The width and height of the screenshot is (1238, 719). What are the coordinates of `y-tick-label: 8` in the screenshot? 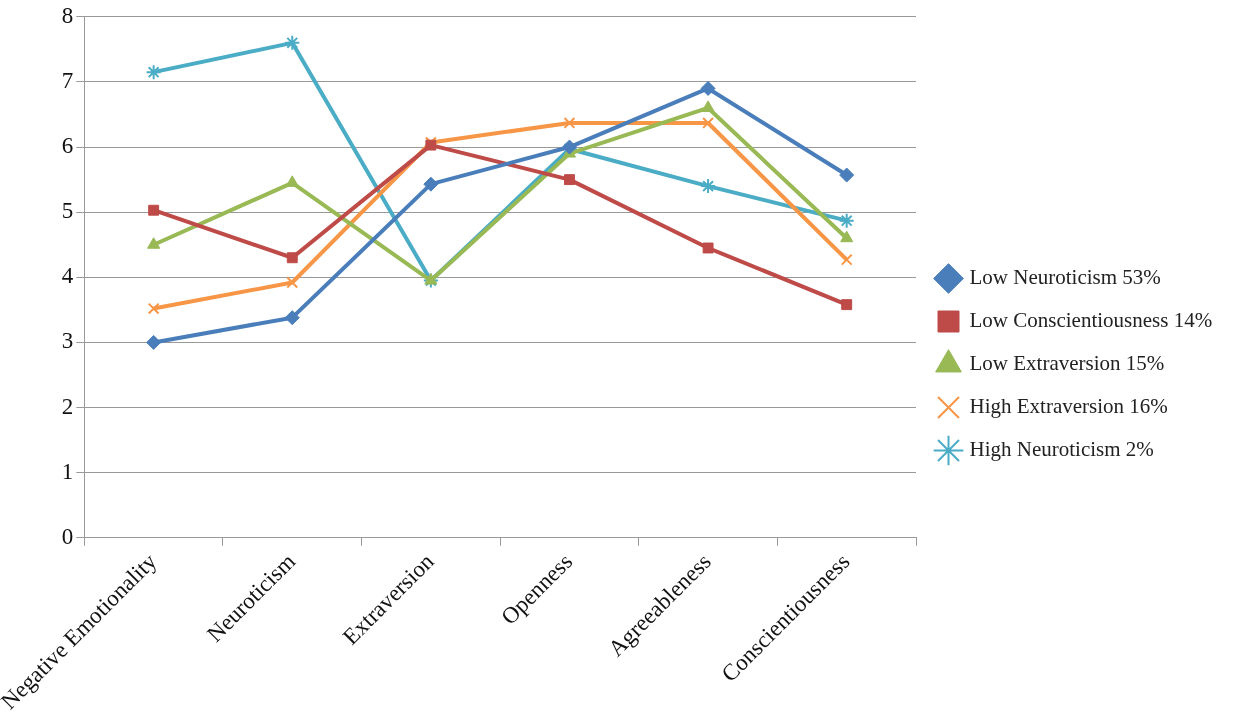 It's located at (67, 15).